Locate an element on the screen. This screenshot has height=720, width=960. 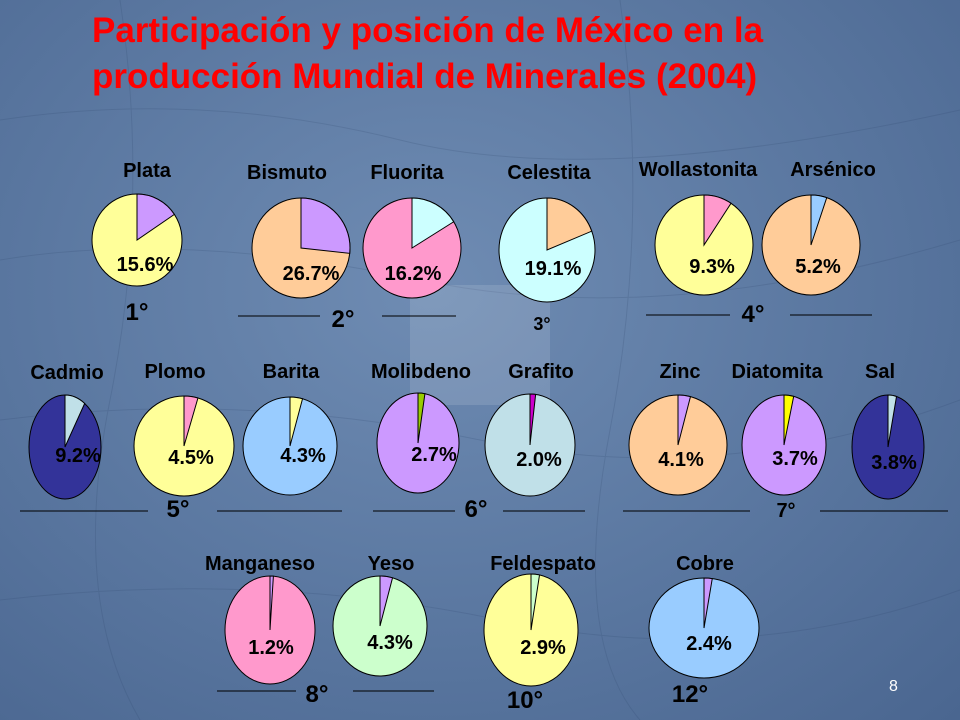
data-label-fluorita: 16.2% is located at coordinates (413, 274).